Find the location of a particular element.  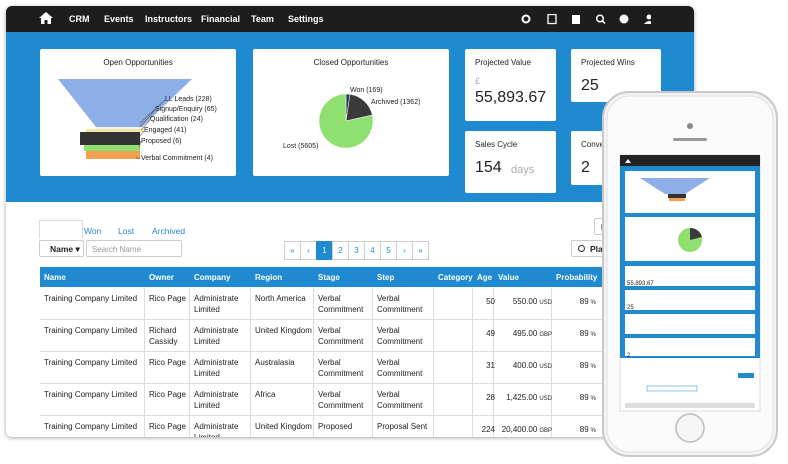

stat-value: 55,893.67 is located at coordinates (511, 97).